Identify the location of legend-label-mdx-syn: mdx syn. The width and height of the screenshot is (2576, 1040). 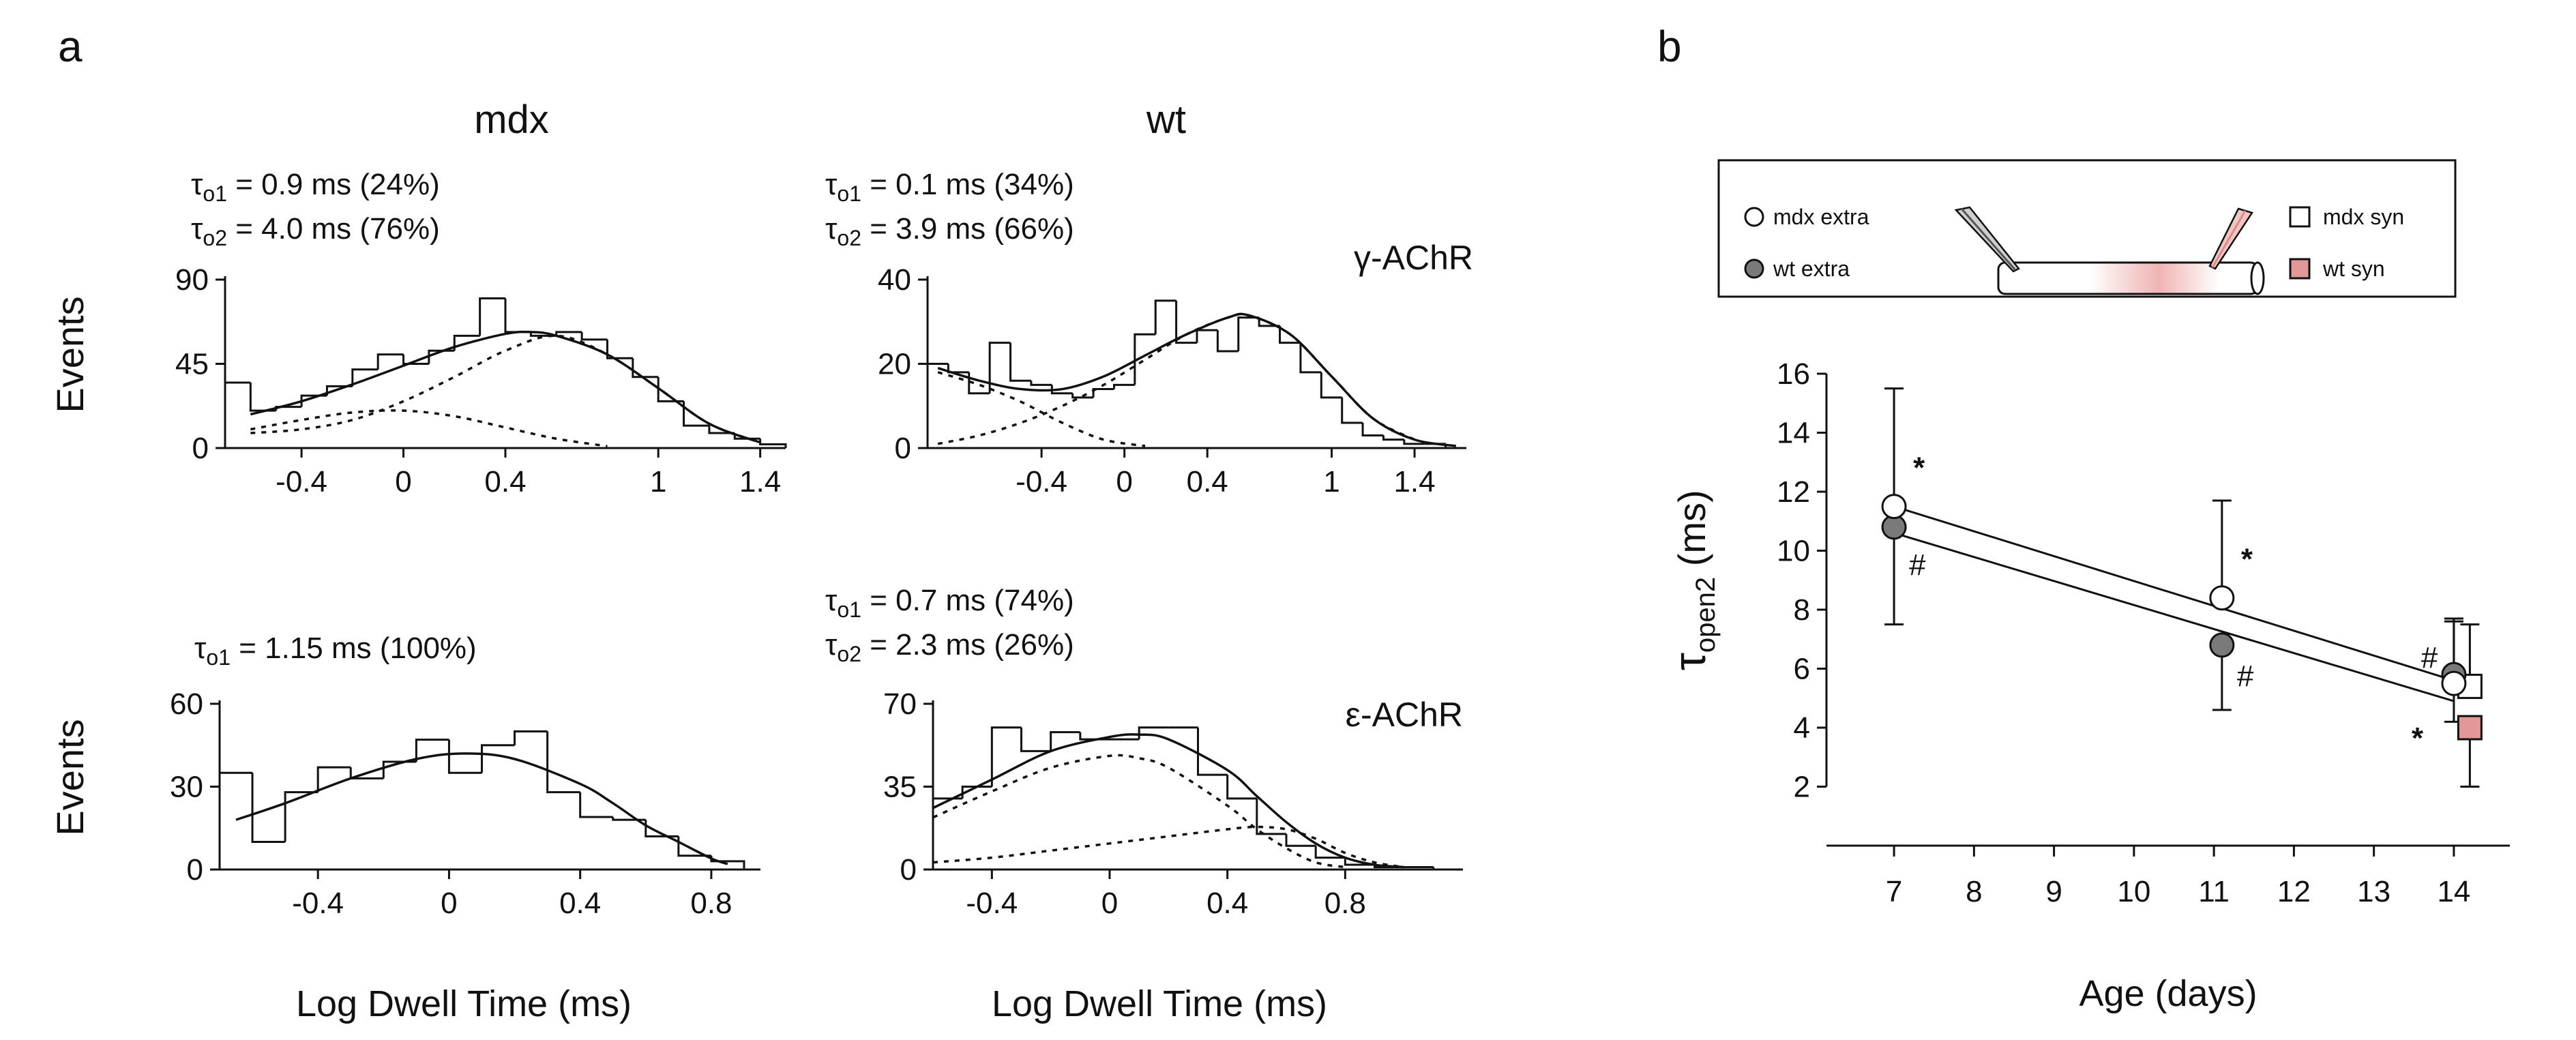
(2363, 217).